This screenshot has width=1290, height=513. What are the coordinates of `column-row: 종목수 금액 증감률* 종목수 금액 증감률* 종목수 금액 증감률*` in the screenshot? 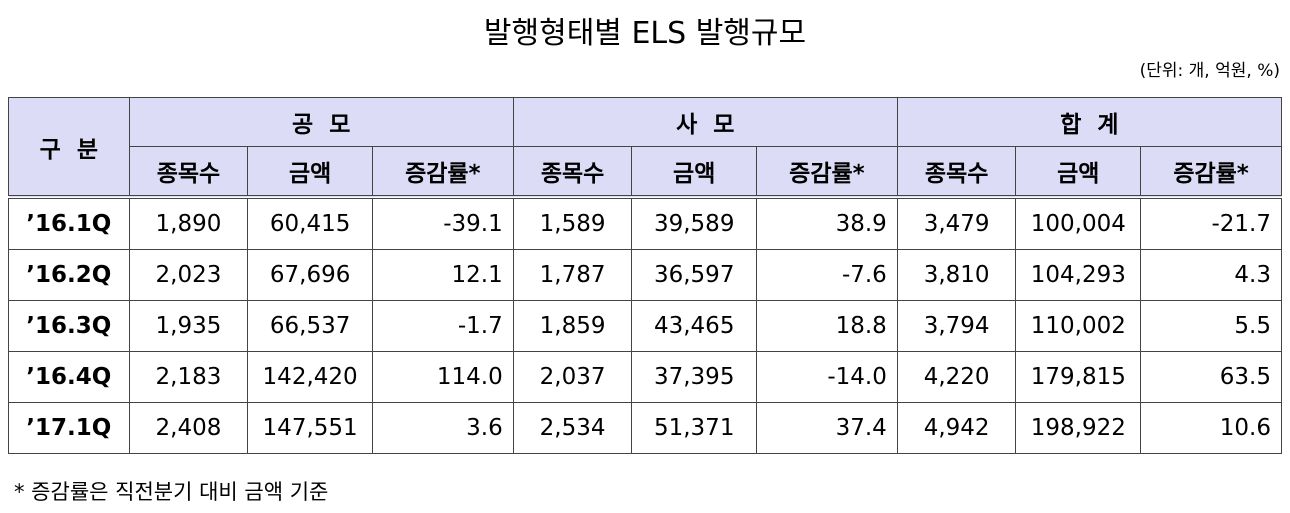 It's located at (645, 172).